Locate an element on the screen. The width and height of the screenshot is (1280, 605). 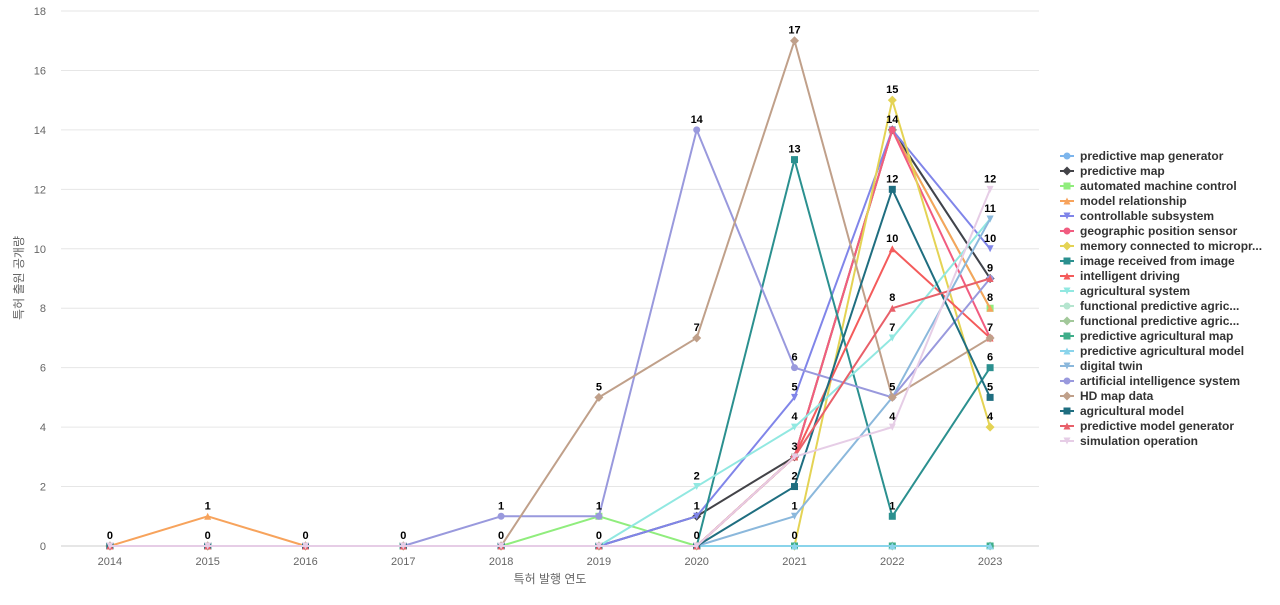
legend-item: HD map data is located at coordinates (1107, 396).